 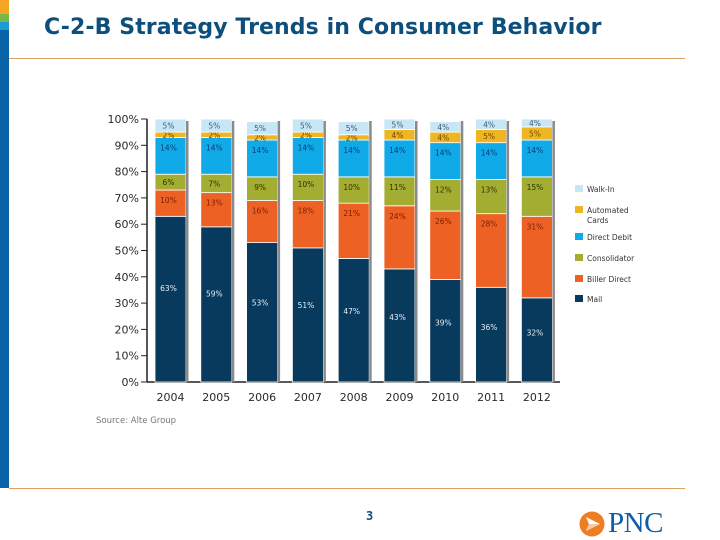 What do you see at coordinates (4, 26) in the screenshot?
I see `accent-stripe-lightblue` at bounding box center [4, 26].